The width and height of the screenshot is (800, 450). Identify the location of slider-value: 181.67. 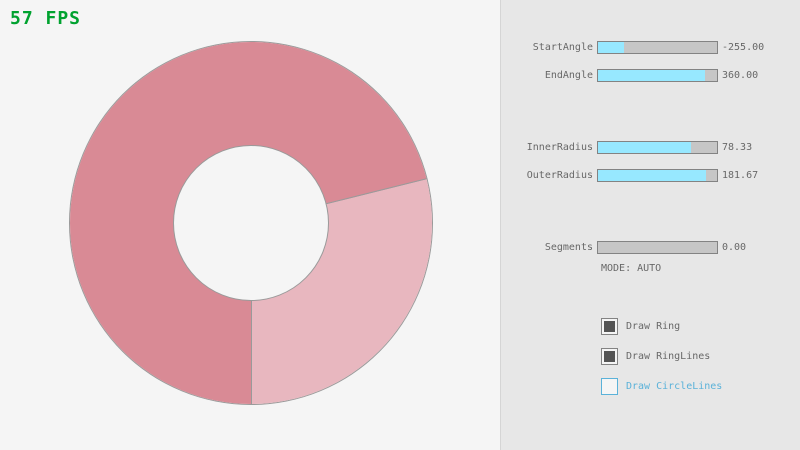
(740, 175).